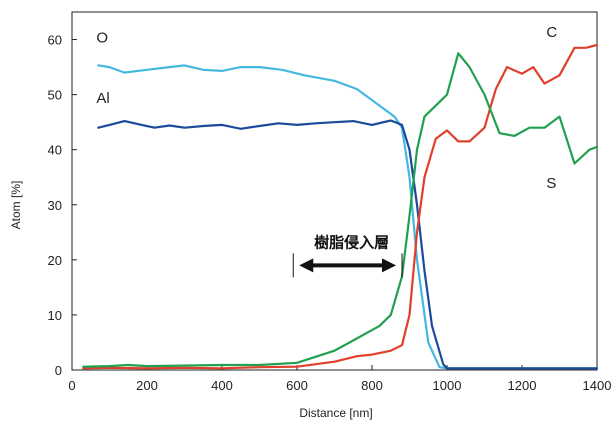 This screenshot has height=421, width=614. What do you see at coordinates (55, 205) in the screenshot?
I see `y-tick-label: 30` at bounding box center [55, 205].